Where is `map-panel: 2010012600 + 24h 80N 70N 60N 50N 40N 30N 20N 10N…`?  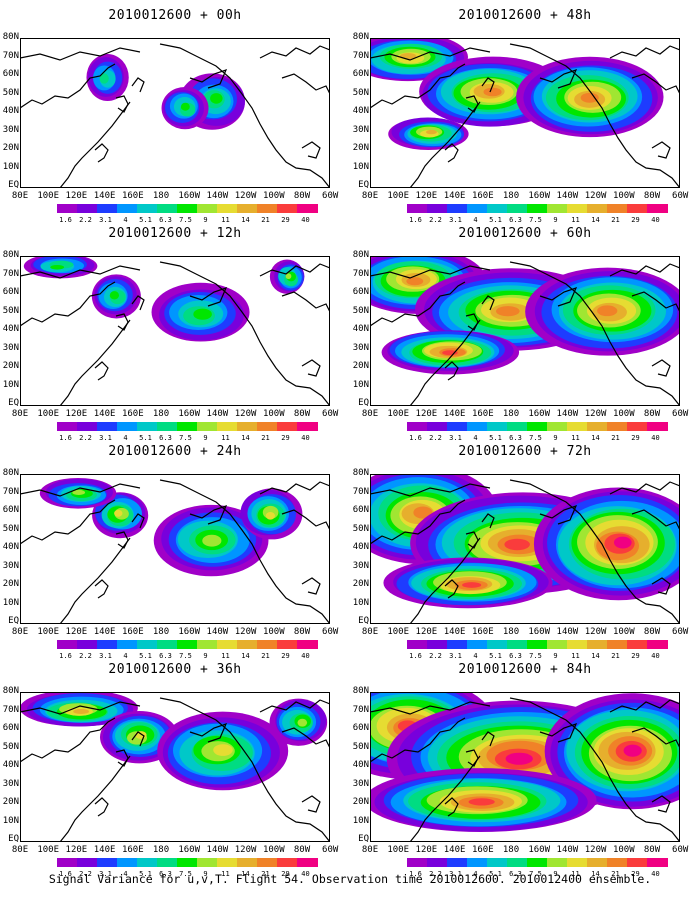
map-panel: 2010012600 + 24h 80N 70N 60N 50N 40N 30N 20N 10N… is located at coordinates (175, 552).